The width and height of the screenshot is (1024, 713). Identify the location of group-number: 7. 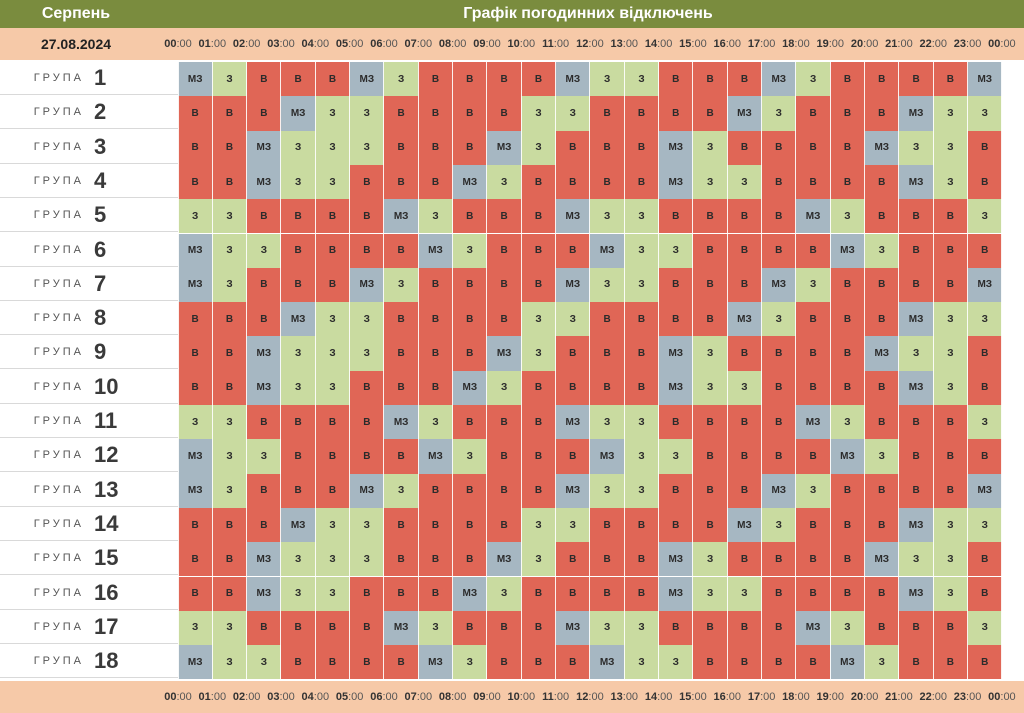
(100, 283).